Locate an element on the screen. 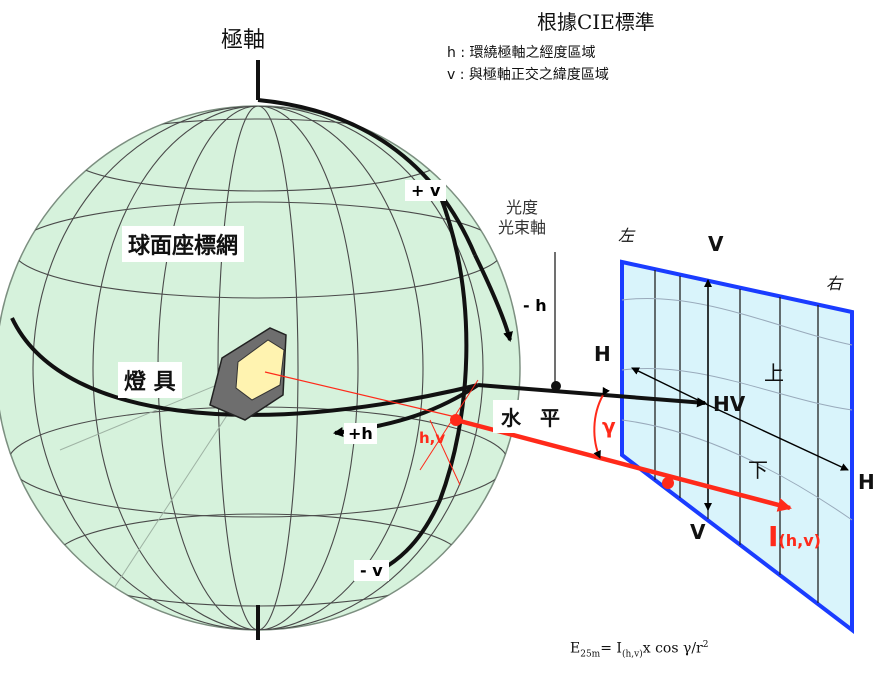 The image size is (883, 675). diagram-title: 根據CIE標準 is located at coordinates (596, 22).